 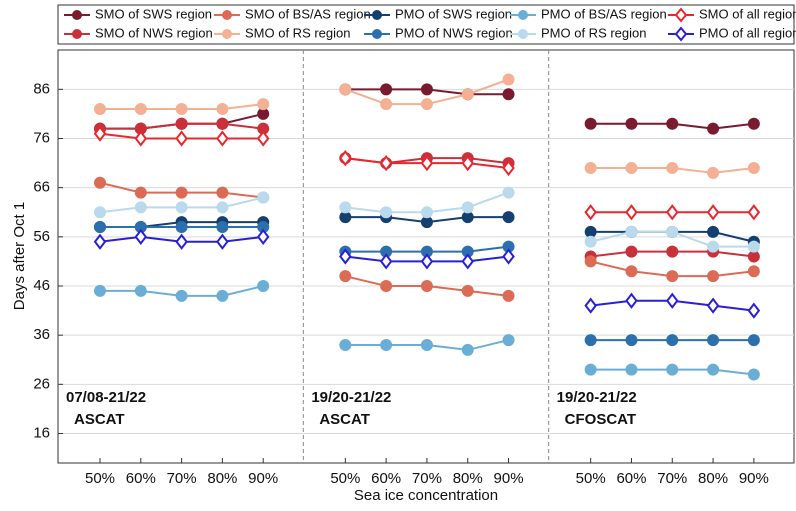 What do you see at coordinates (298, 32) in the screenshot?
I see `legend-label: SMO of RS region` at bounding box center [298, 32].